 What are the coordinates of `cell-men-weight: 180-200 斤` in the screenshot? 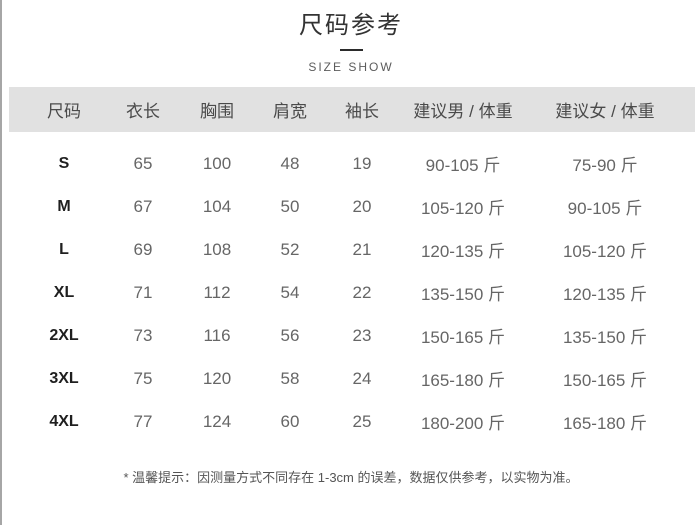 It's located at (463, 423).